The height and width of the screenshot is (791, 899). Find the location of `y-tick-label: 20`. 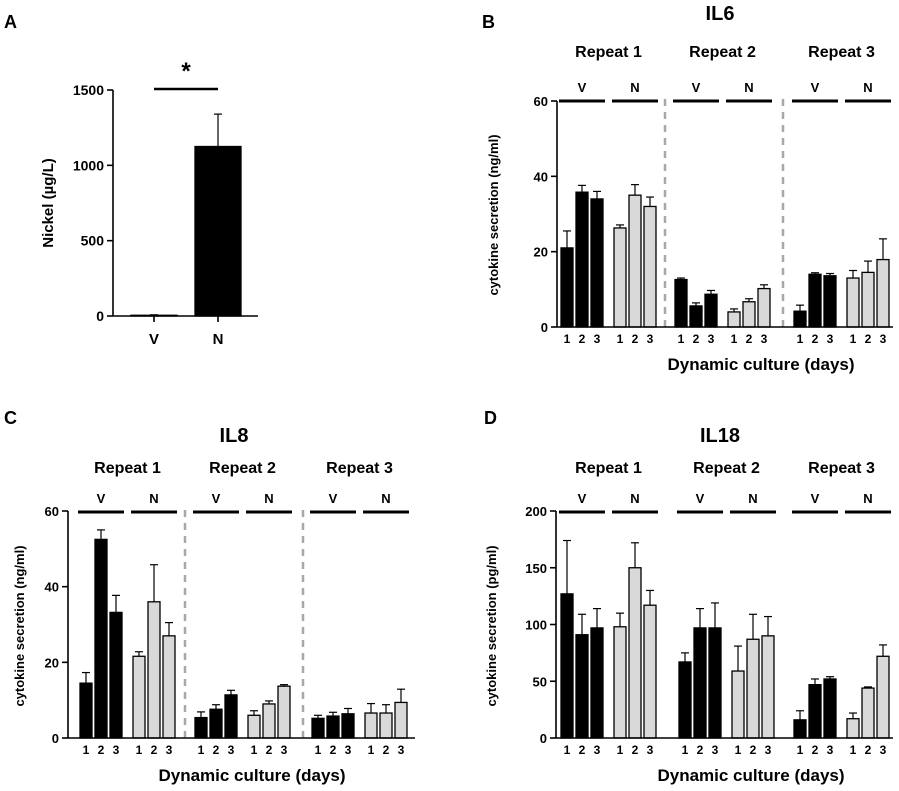

y-tick-label: 20 is located at coordinates (541, 252).